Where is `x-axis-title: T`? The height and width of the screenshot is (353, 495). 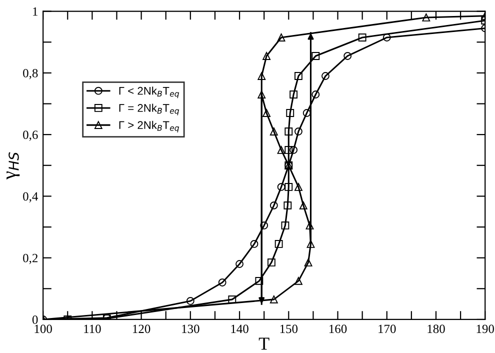 x-axis-title: T is located at coordinates (264, 344).